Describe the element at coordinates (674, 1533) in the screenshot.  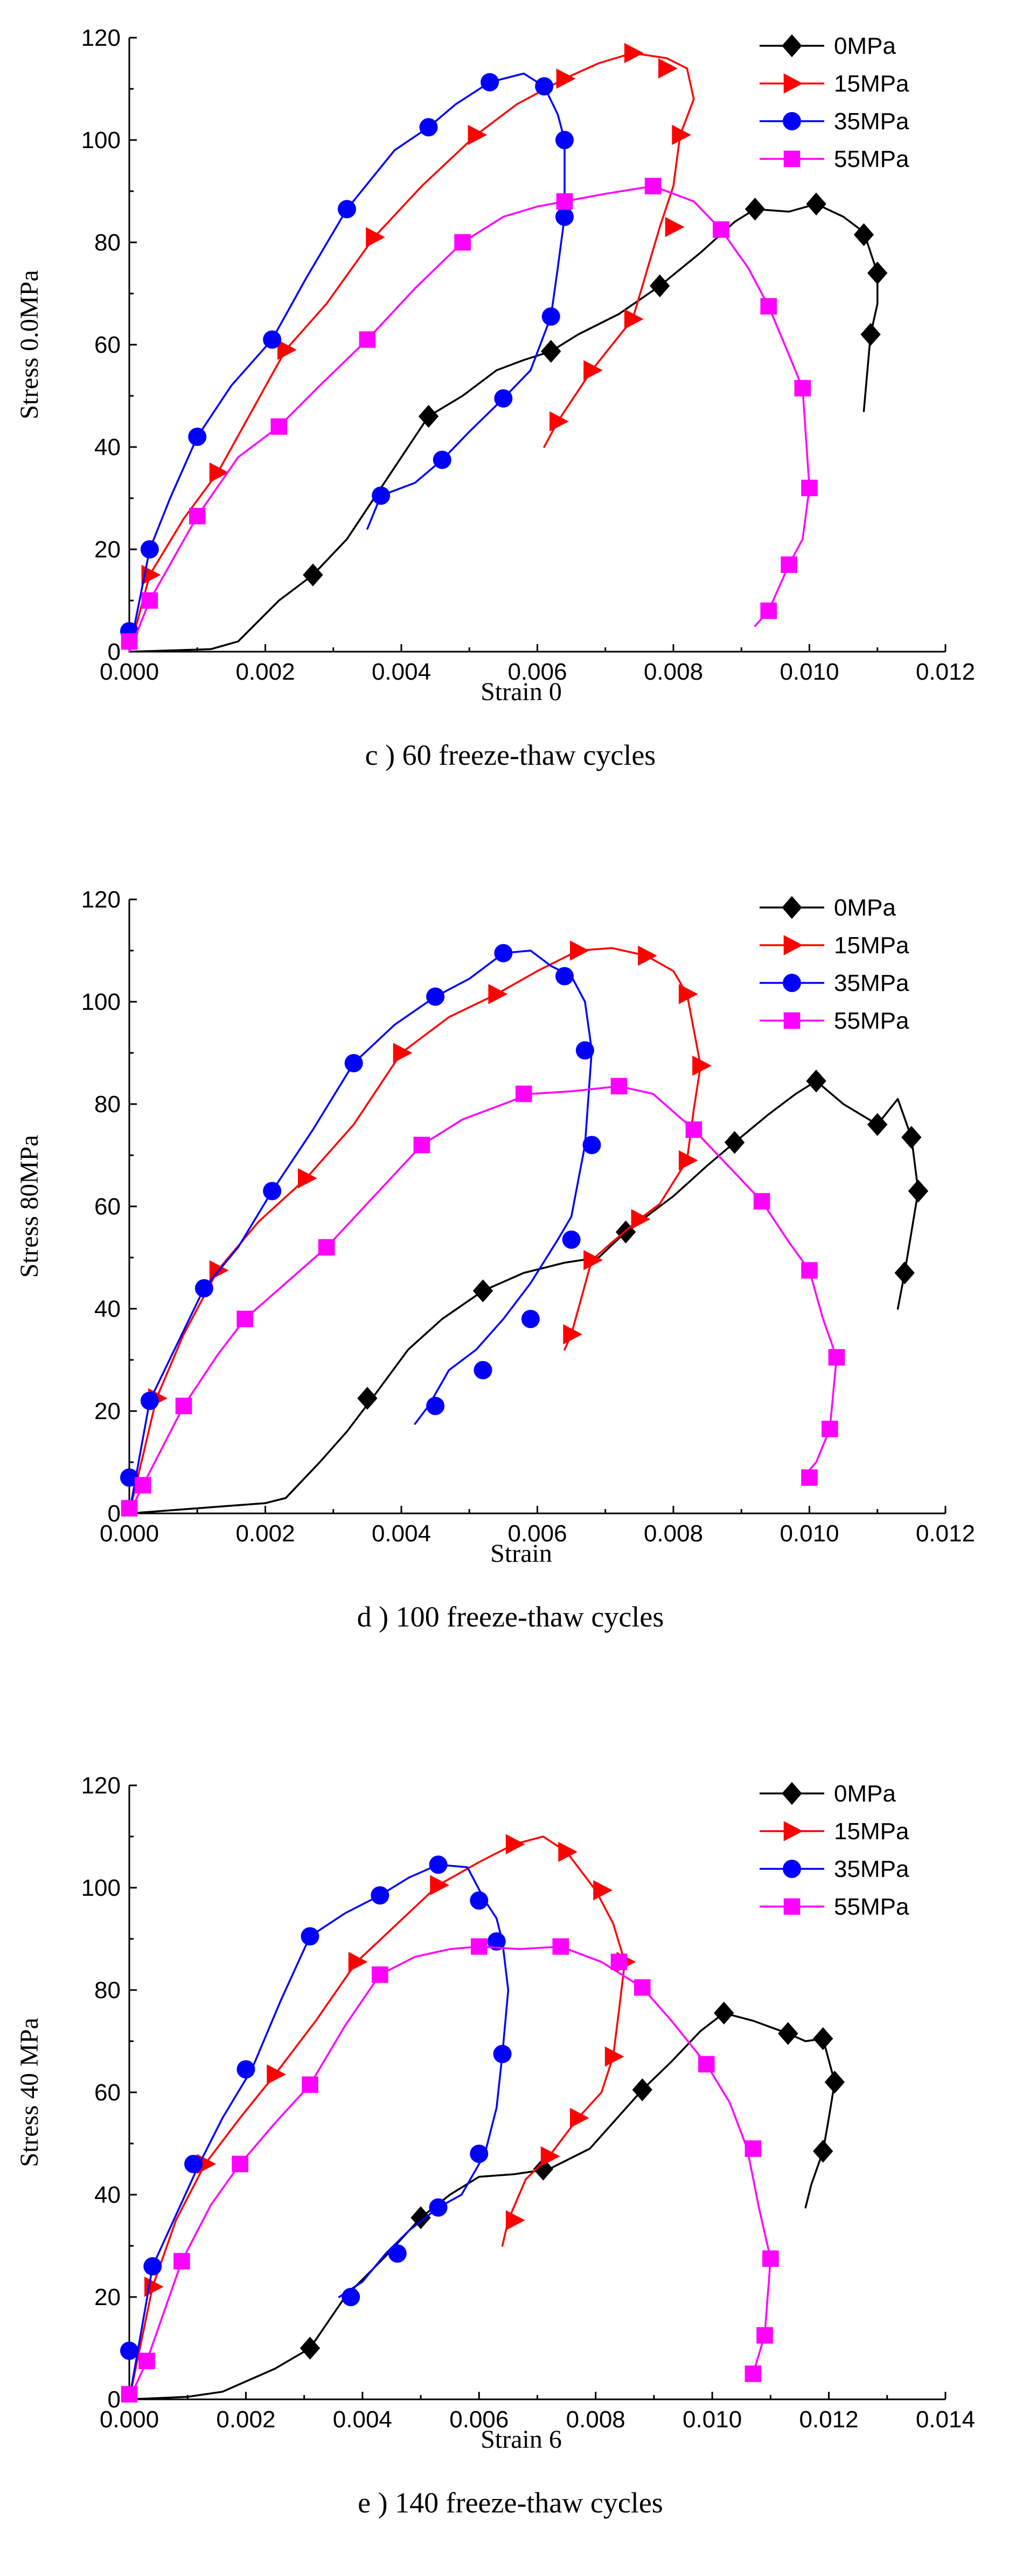
I see `x-tick-label: 0.008` at that location.